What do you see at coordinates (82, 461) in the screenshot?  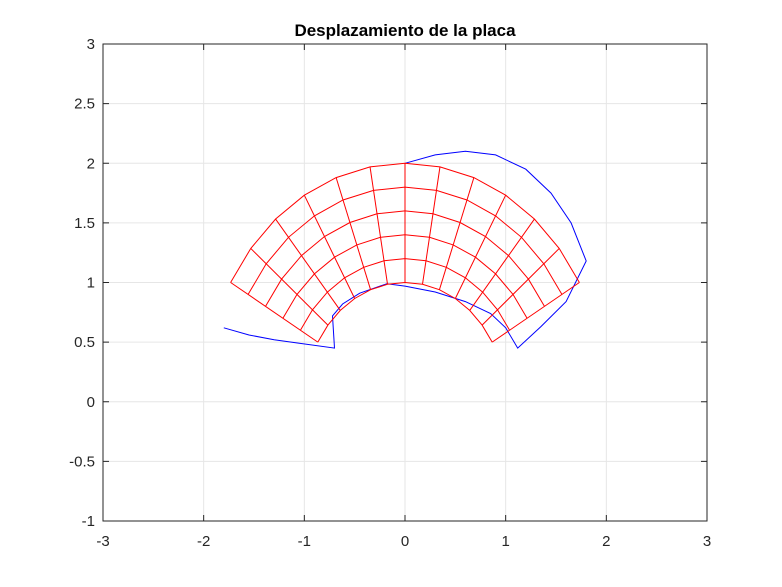 I see `y-tick-label: -0.5` at bounding box center [82, 461].